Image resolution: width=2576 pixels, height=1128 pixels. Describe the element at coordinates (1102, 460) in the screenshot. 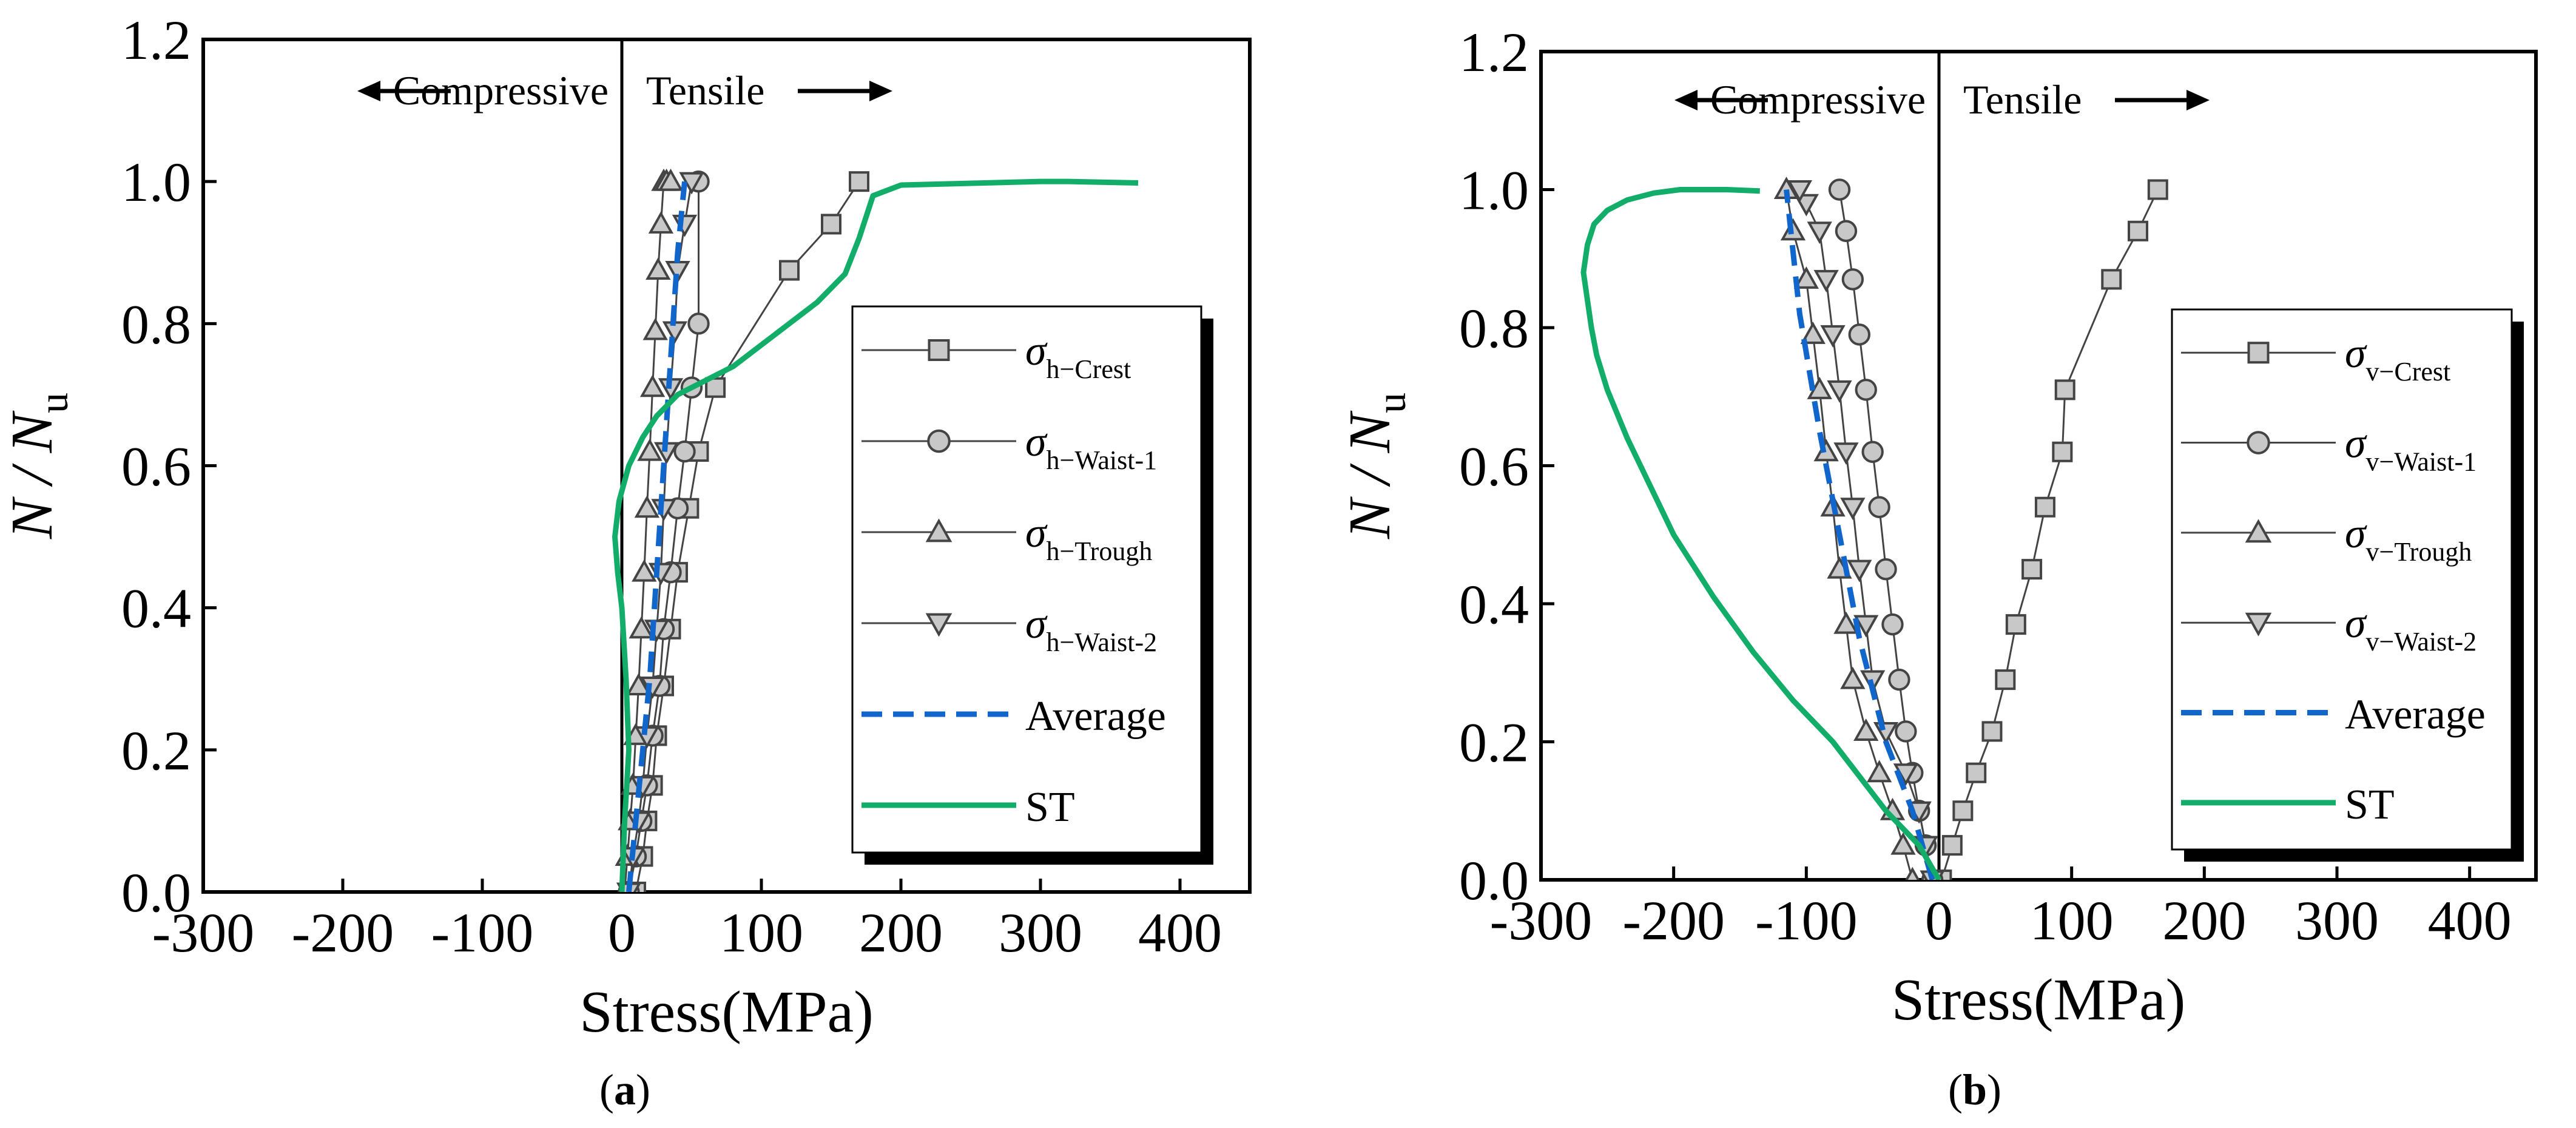

I see `legend-label-sub: h−Waist-1` at that location.